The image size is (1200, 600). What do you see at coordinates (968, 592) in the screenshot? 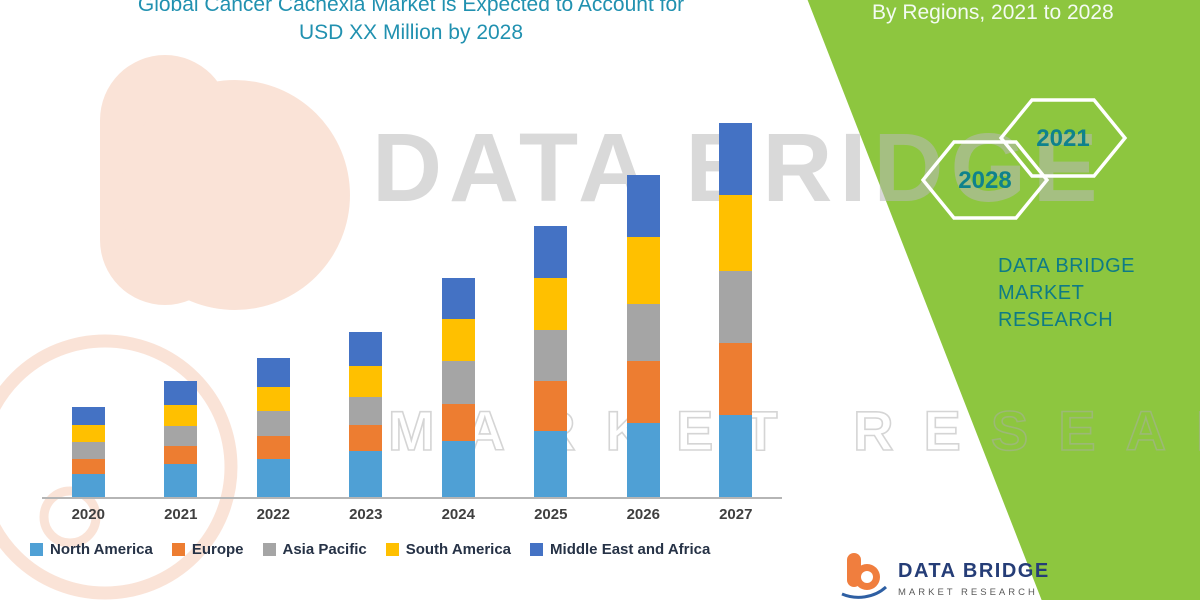
I see `footer-brand-subtitle: MARKET RESEARCH` at bounding box center [968, 592].